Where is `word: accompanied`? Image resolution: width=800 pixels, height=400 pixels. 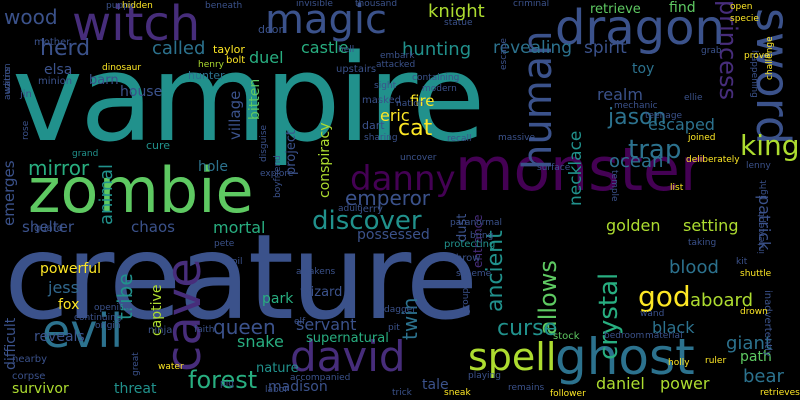
word: accompanied is located at coordinates (320, 378).